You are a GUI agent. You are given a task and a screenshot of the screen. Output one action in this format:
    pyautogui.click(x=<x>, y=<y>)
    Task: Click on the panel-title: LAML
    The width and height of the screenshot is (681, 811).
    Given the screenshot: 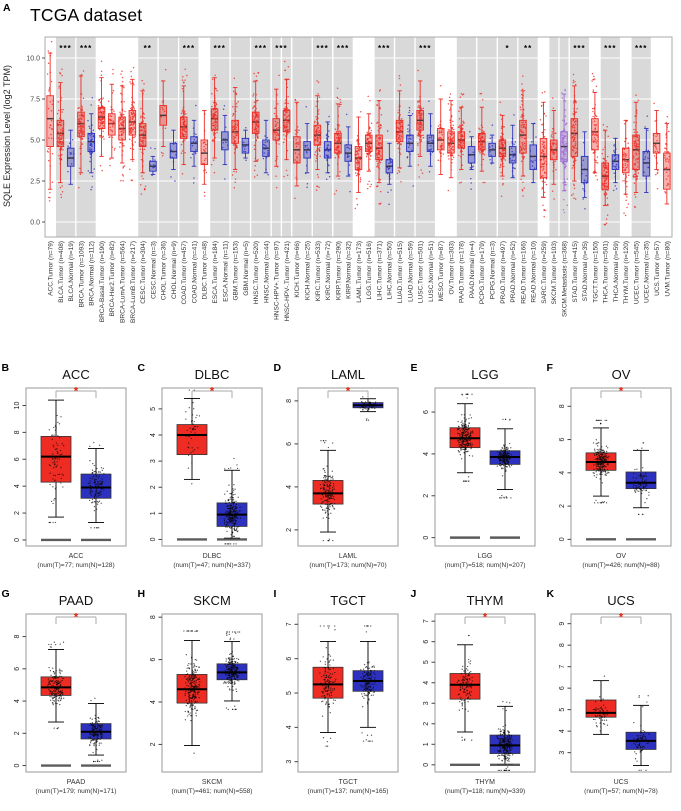 What is the action you would take?
    pyautogui.click(x=348, y=374)
    